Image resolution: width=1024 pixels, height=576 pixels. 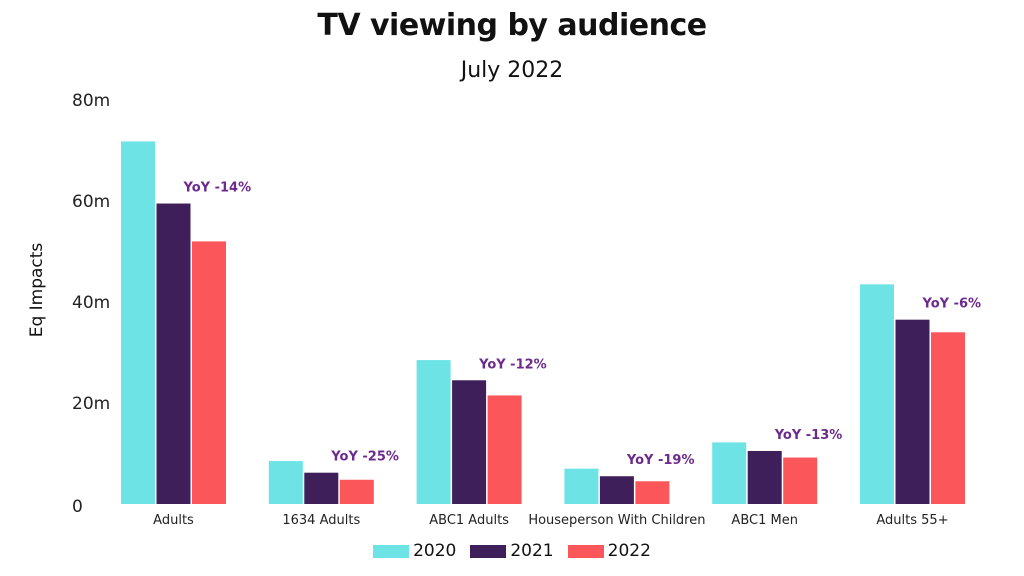 What do you see at coordinates (364, 457) in the screenshot?
I see `yoy-annotation: YoY -25%` at bounding box center [364, 457].